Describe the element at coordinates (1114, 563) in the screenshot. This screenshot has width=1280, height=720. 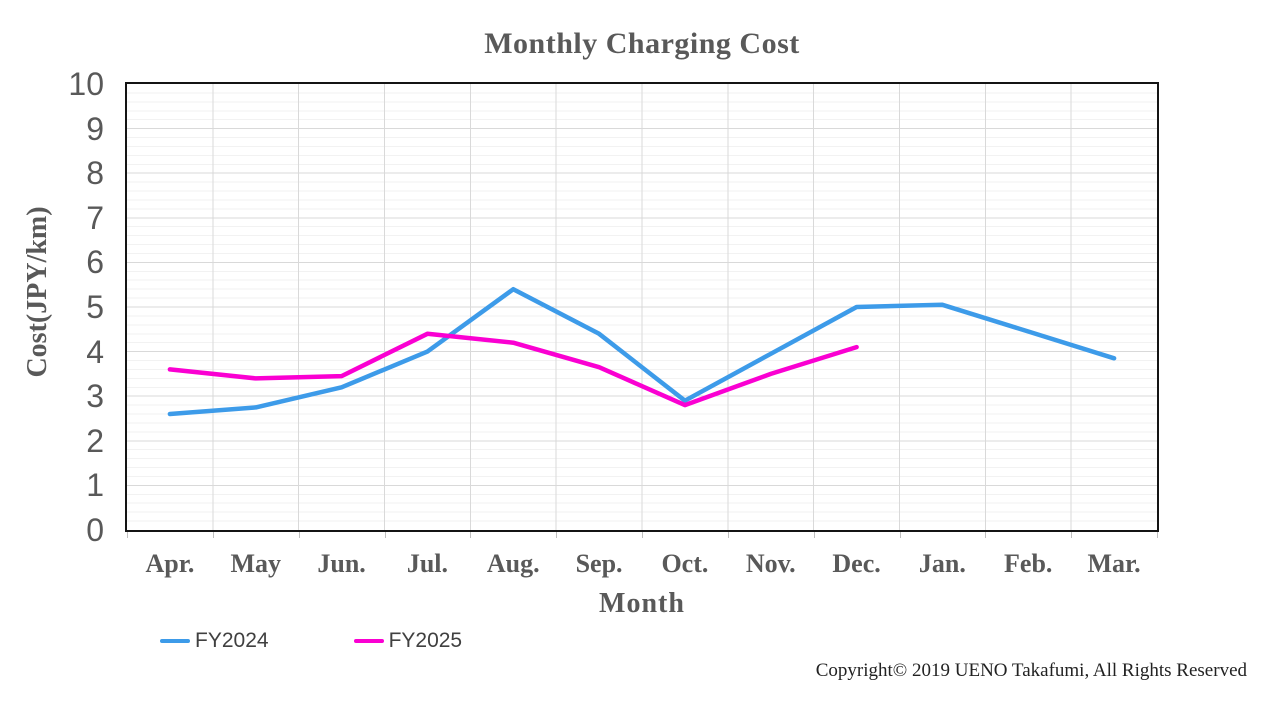
I see `x-axis-label: Mar.` at that location.